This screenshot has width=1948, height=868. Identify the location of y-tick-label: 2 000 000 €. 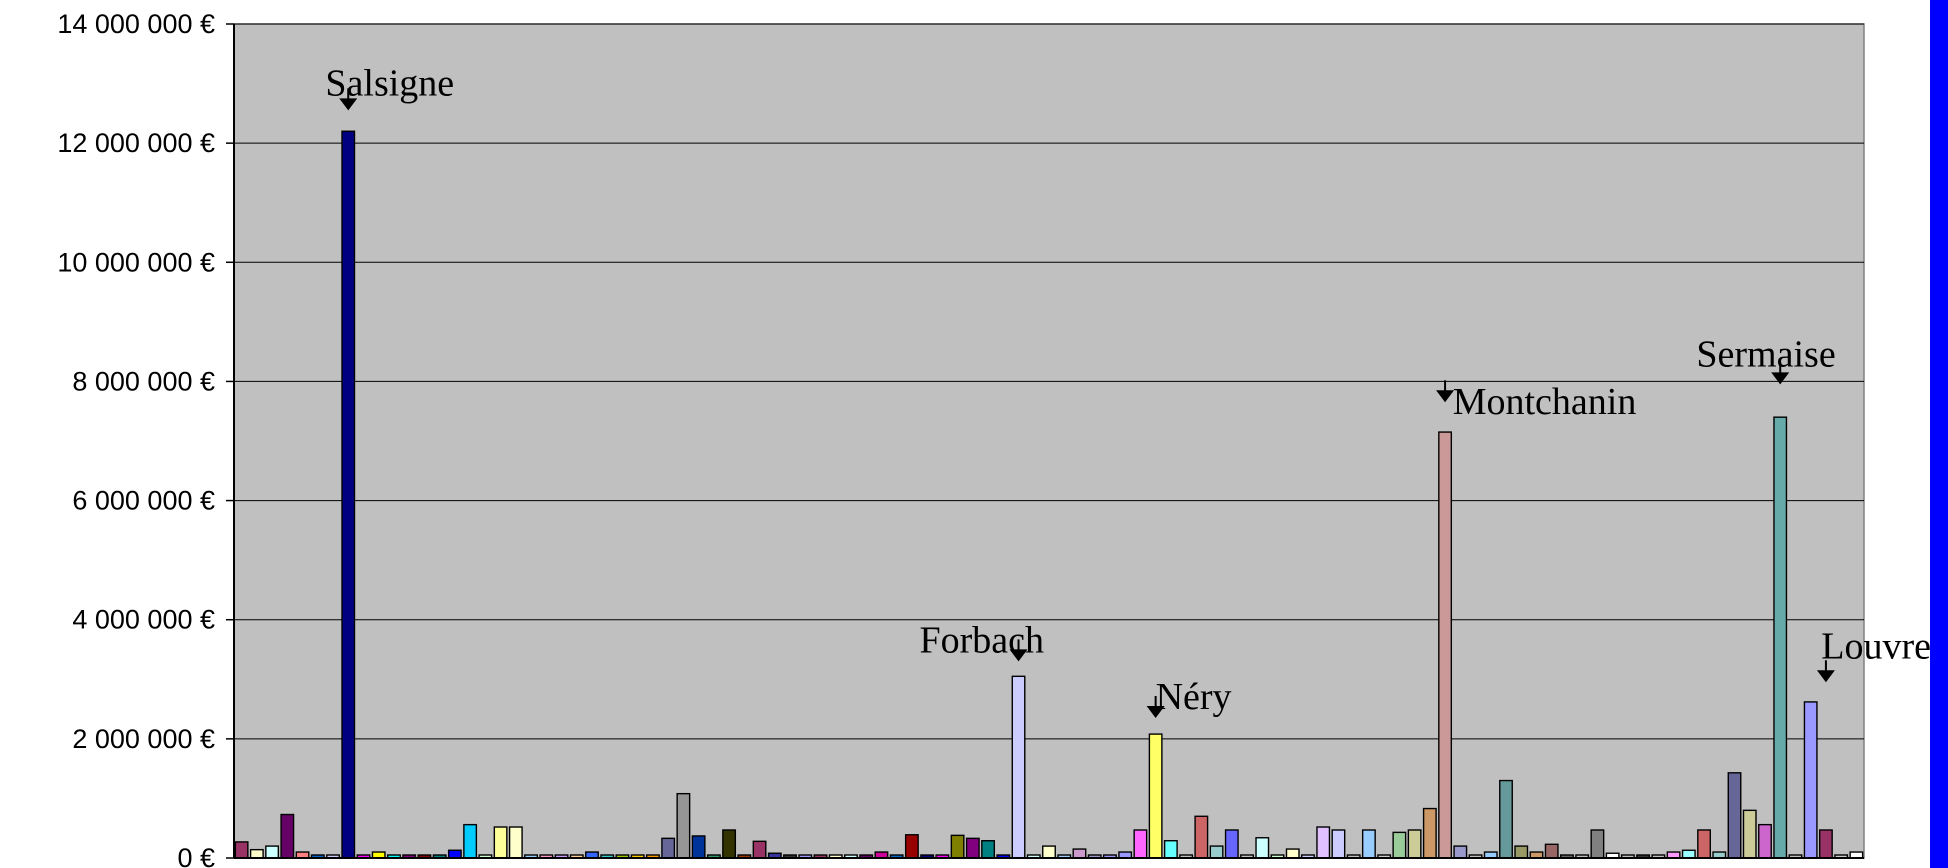
(143, 739).